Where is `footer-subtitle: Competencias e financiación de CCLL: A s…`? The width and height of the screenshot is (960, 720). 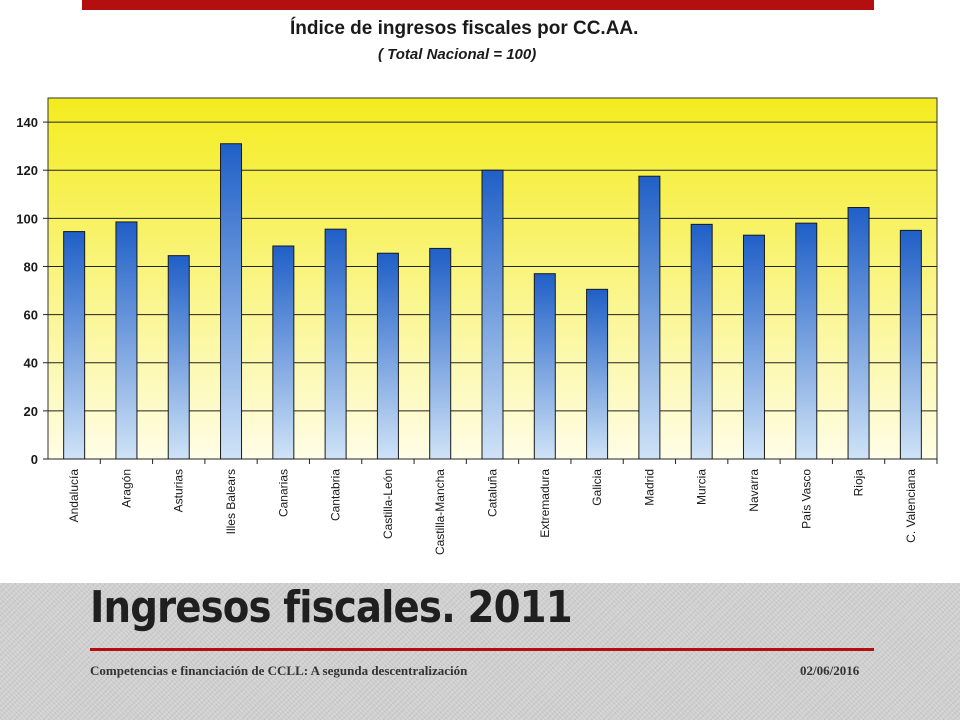
footer-subtitle: Competencias e financiación de CCLL: A s… is located at coordinates (279, 670).